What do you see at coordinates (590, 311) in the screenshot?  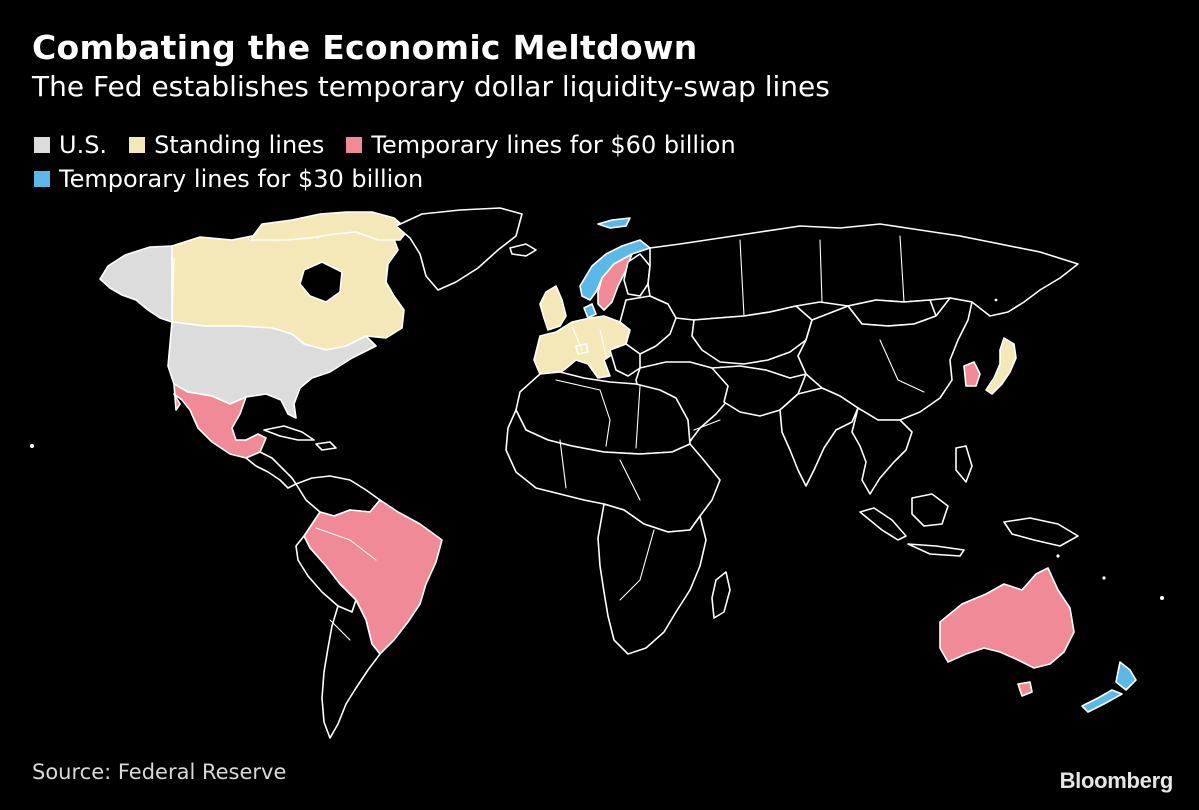 I see `country-denmark` at bounding box center [590, 311].